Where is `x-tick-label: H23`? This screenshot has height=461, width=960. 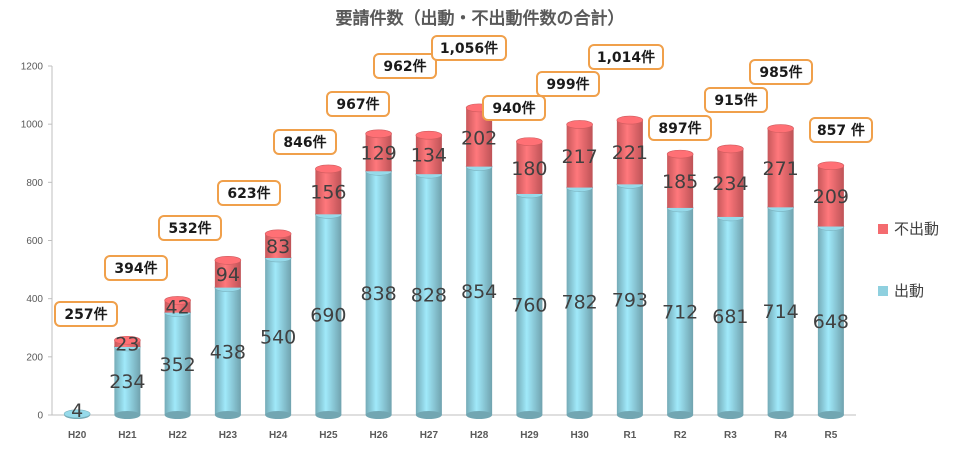 x-tick-label: H23 is located at coordinates (228, 435).